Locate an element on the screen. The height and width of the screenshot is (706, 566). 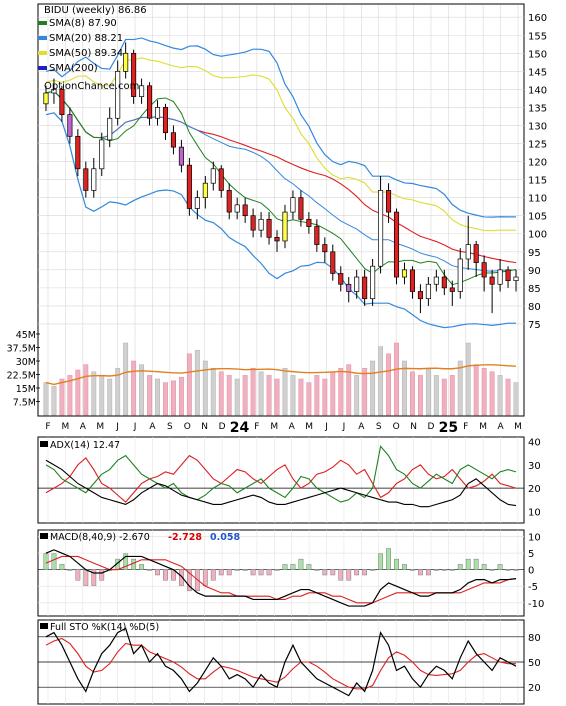
legend-swatch is located at coordinates (42, 53).